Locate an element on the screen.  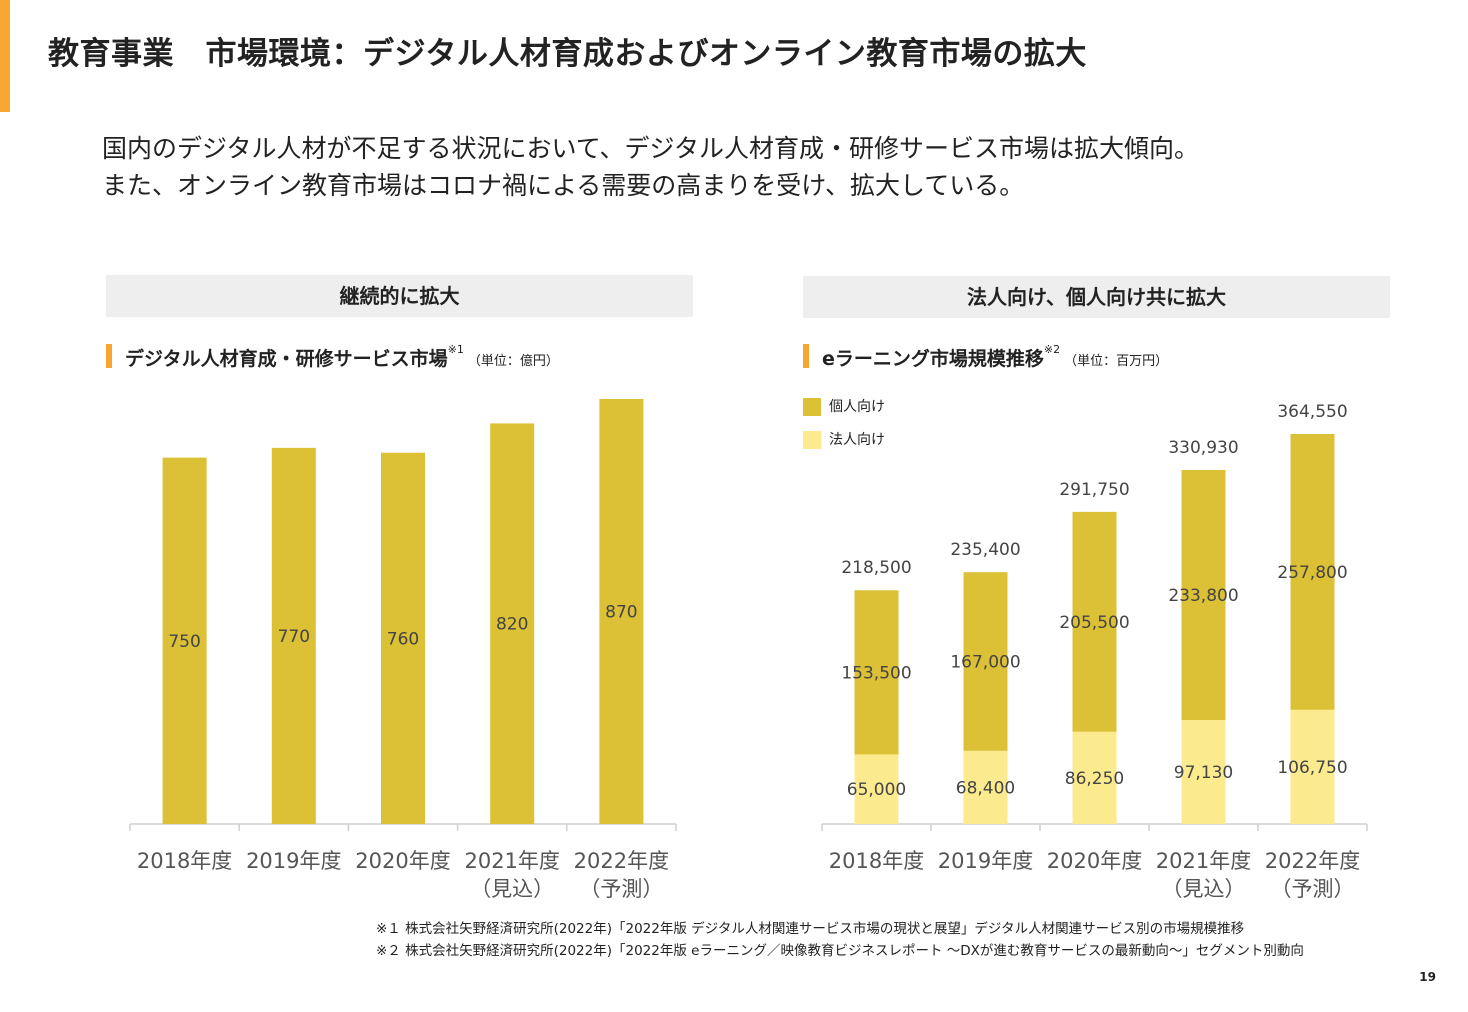
bar-value-label: 870 is located at coordinates (621, 613).